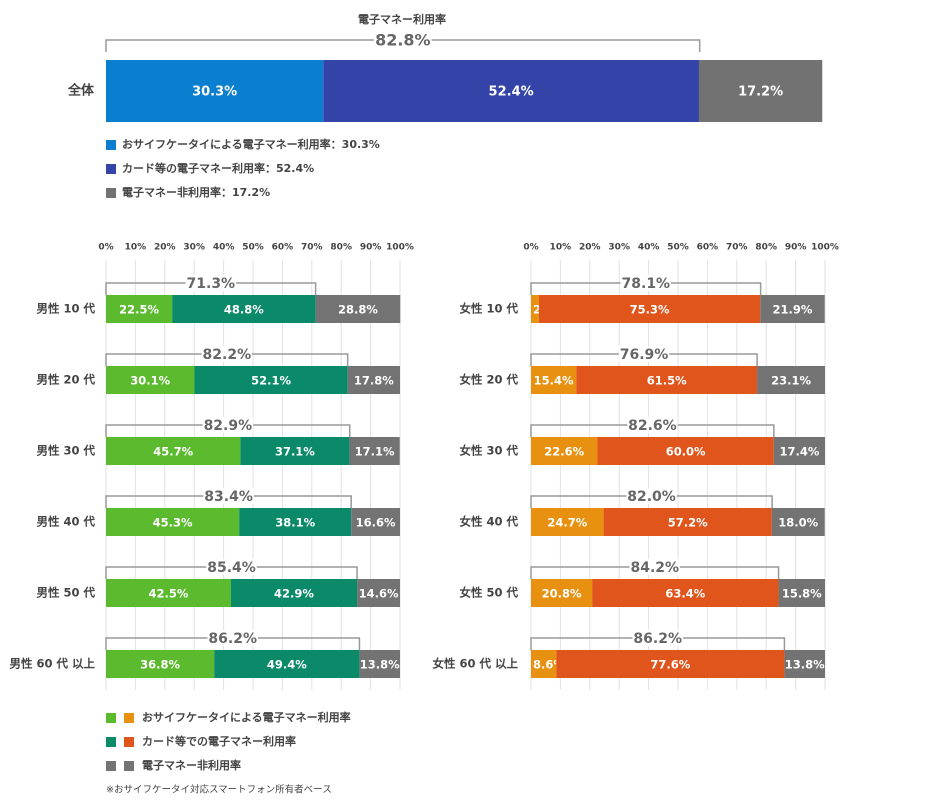  I want to click on total-label: 82.8%, so click(403, 40).